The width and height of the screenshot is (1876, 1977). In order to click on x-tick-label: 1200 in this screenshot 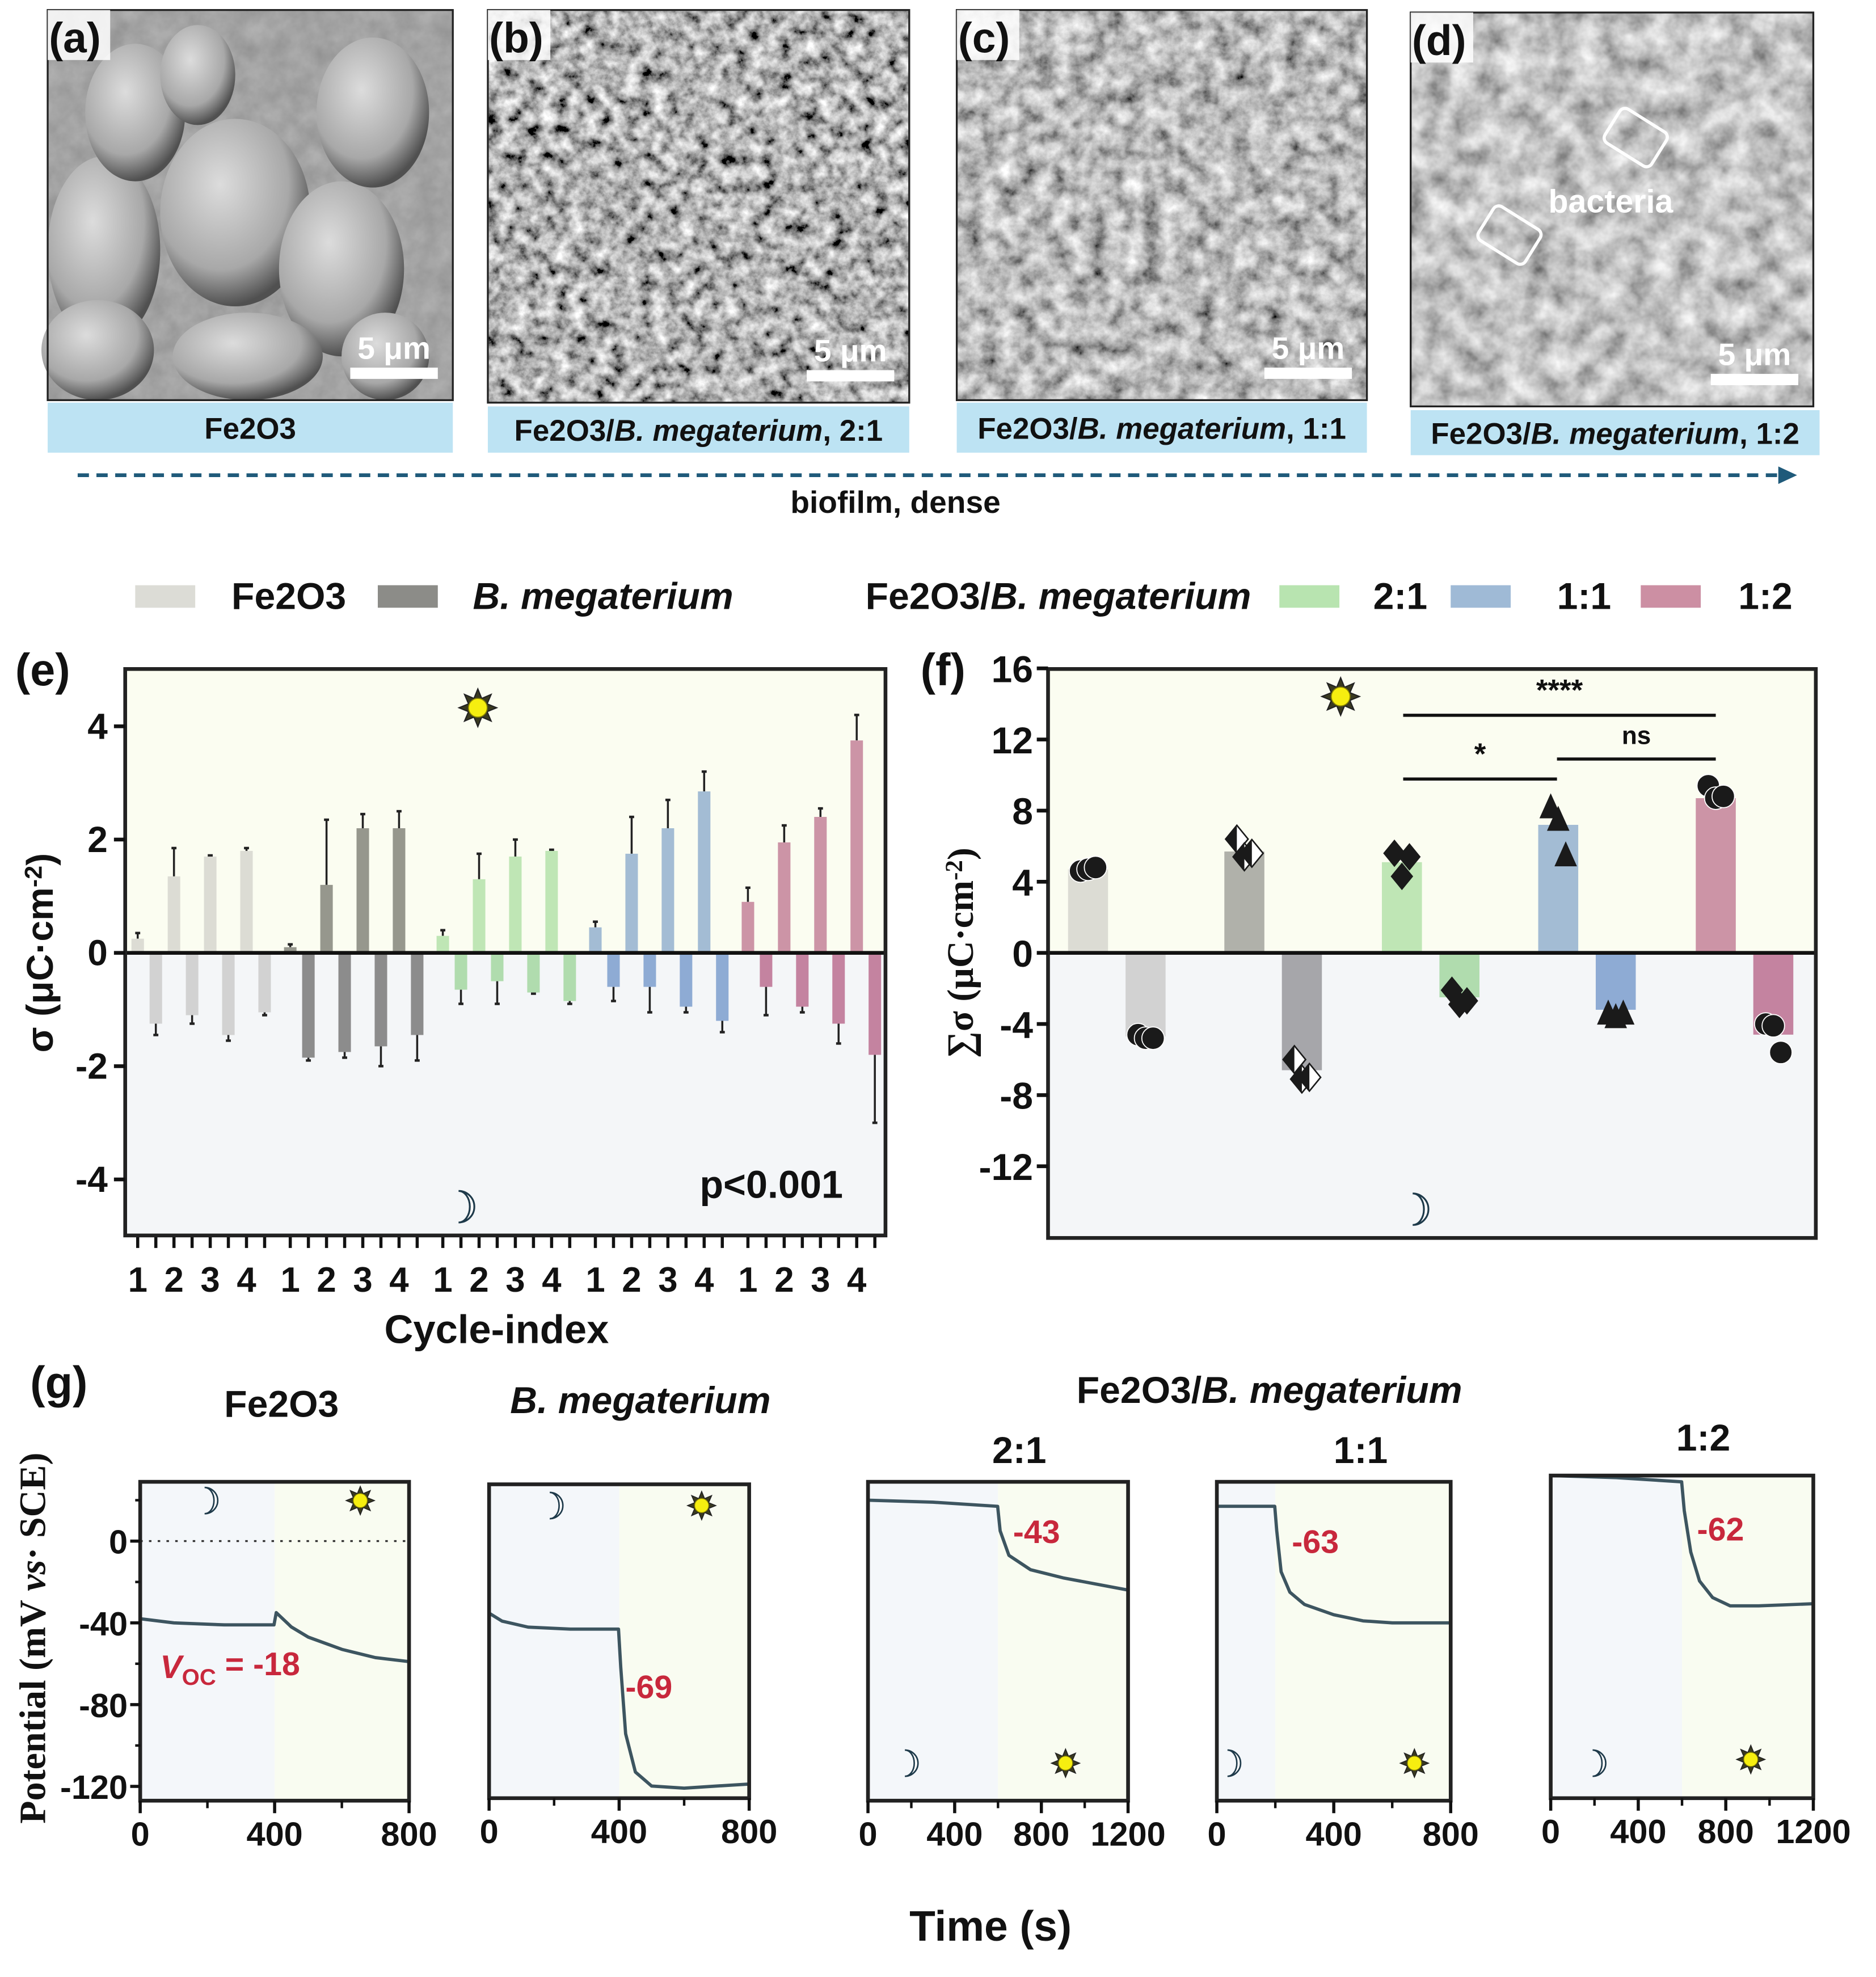, I will do `click(1128, 1834)`.